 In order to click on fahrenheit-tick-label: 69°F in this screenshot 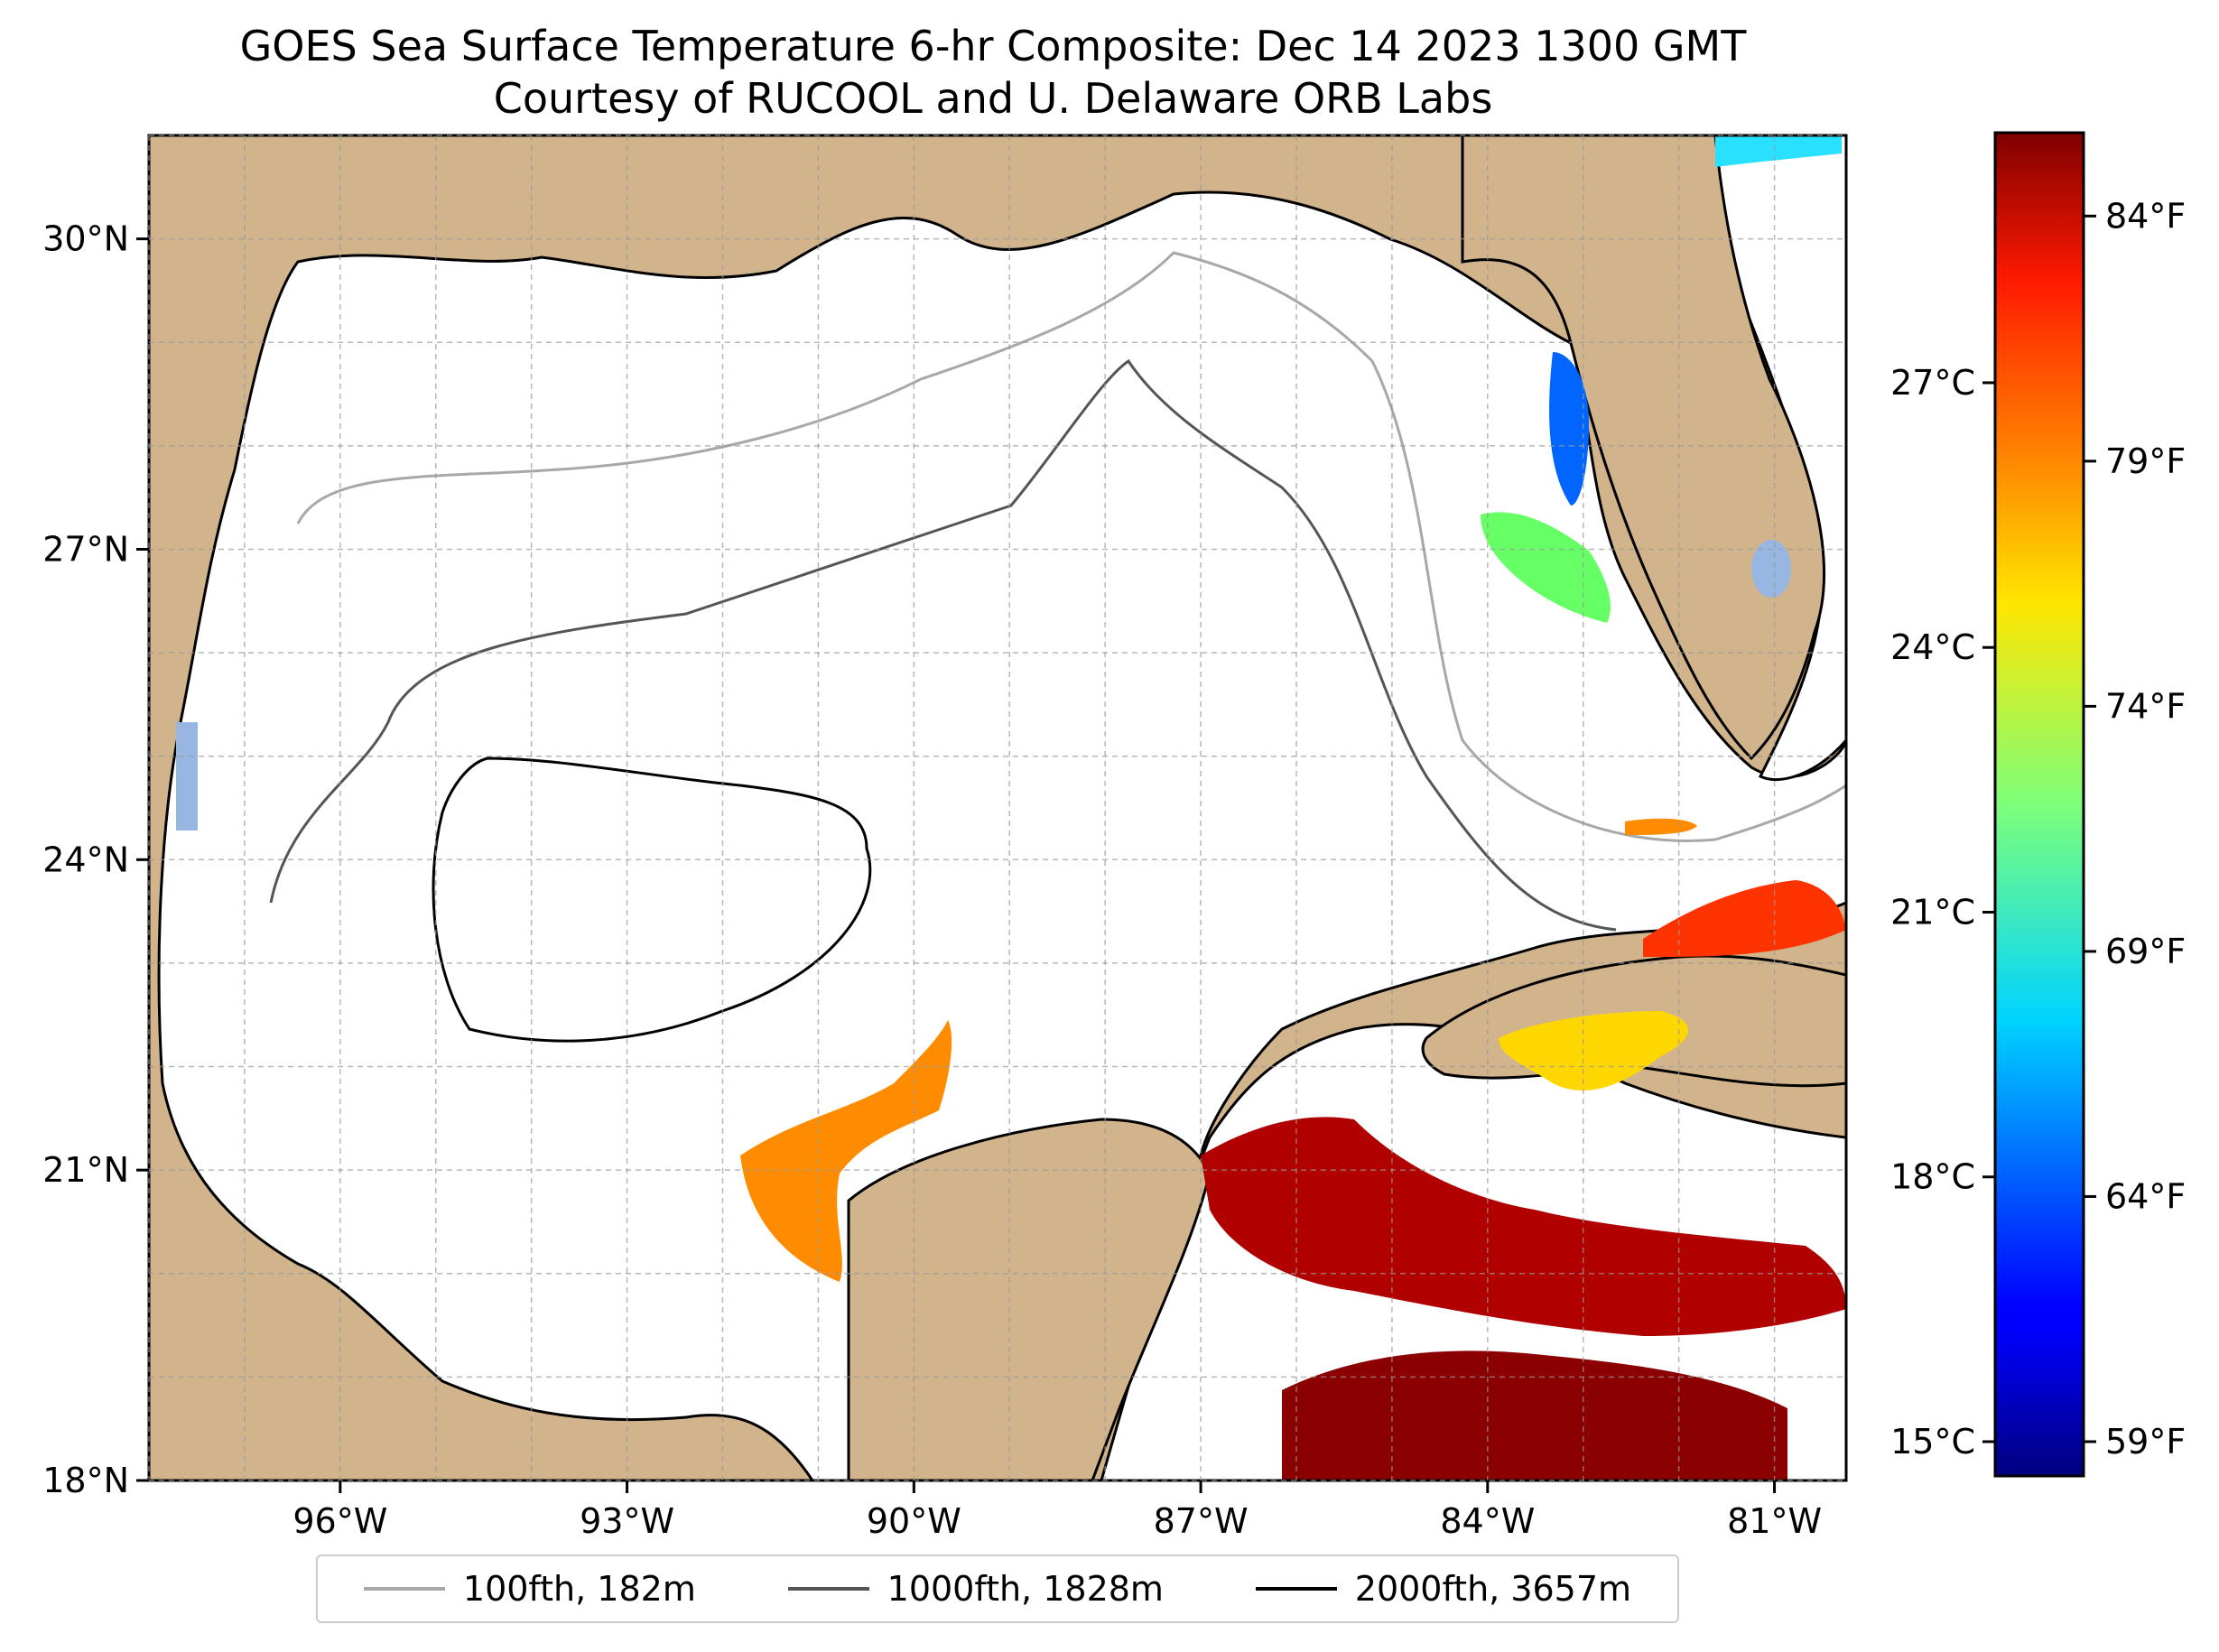, I will do `click(2145, 951)`.